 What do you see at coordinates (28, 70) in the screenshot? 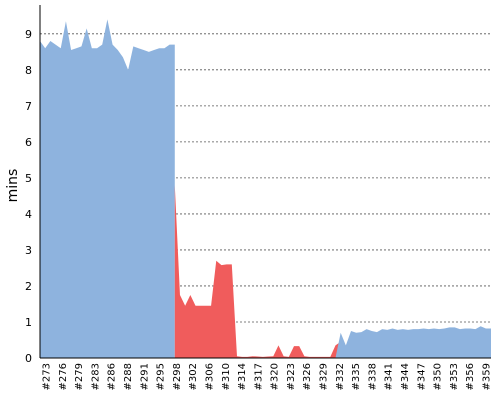
I see `y-tick-label: 8` at bounding box center [28, 70].